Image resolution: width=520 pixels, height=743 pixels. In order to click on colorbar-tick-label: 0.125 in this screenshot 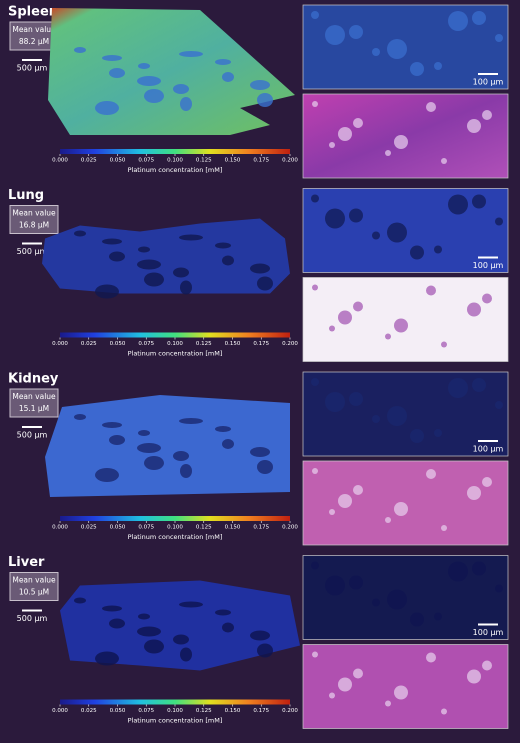, I will do `click(204, 711)`.